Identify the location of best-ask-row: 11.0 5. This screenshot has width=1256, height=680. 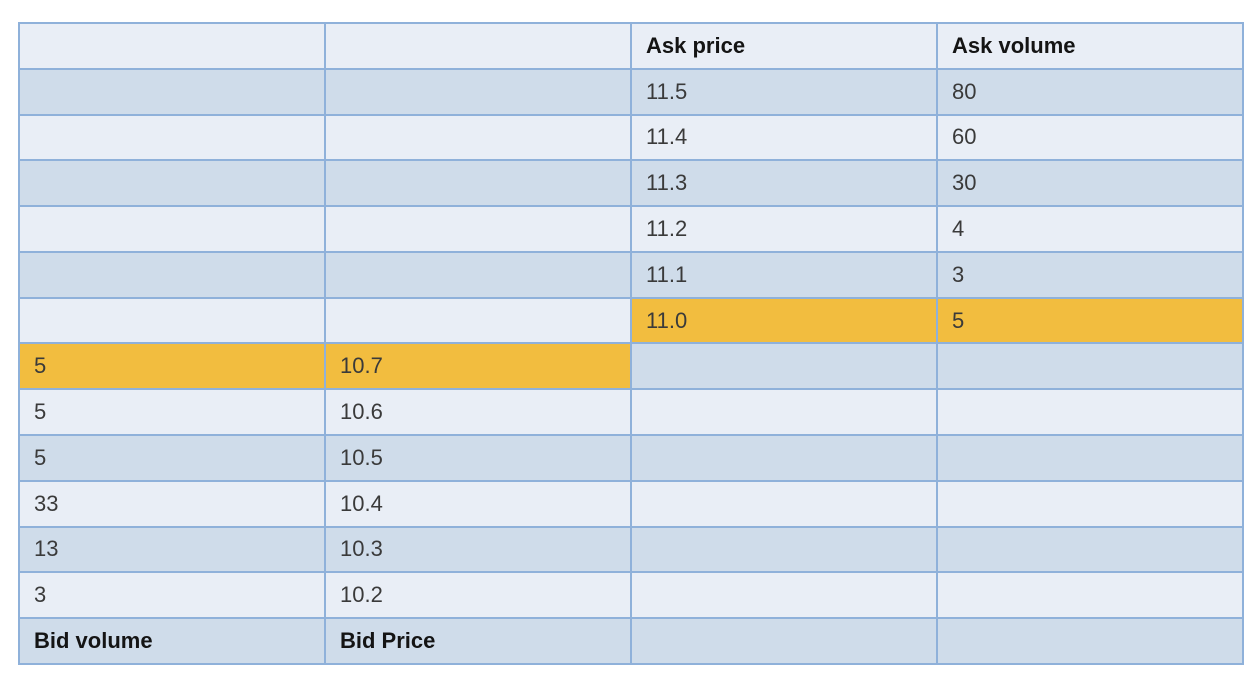
(631, 320).